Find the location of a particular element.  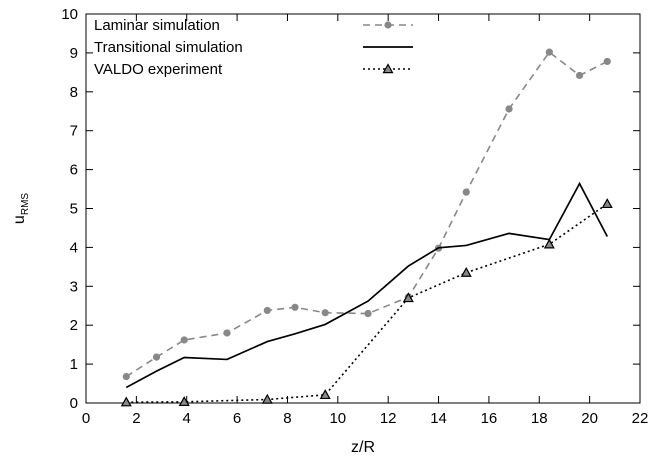

y-tick-label: 0 is located at coordinates (74, 403).